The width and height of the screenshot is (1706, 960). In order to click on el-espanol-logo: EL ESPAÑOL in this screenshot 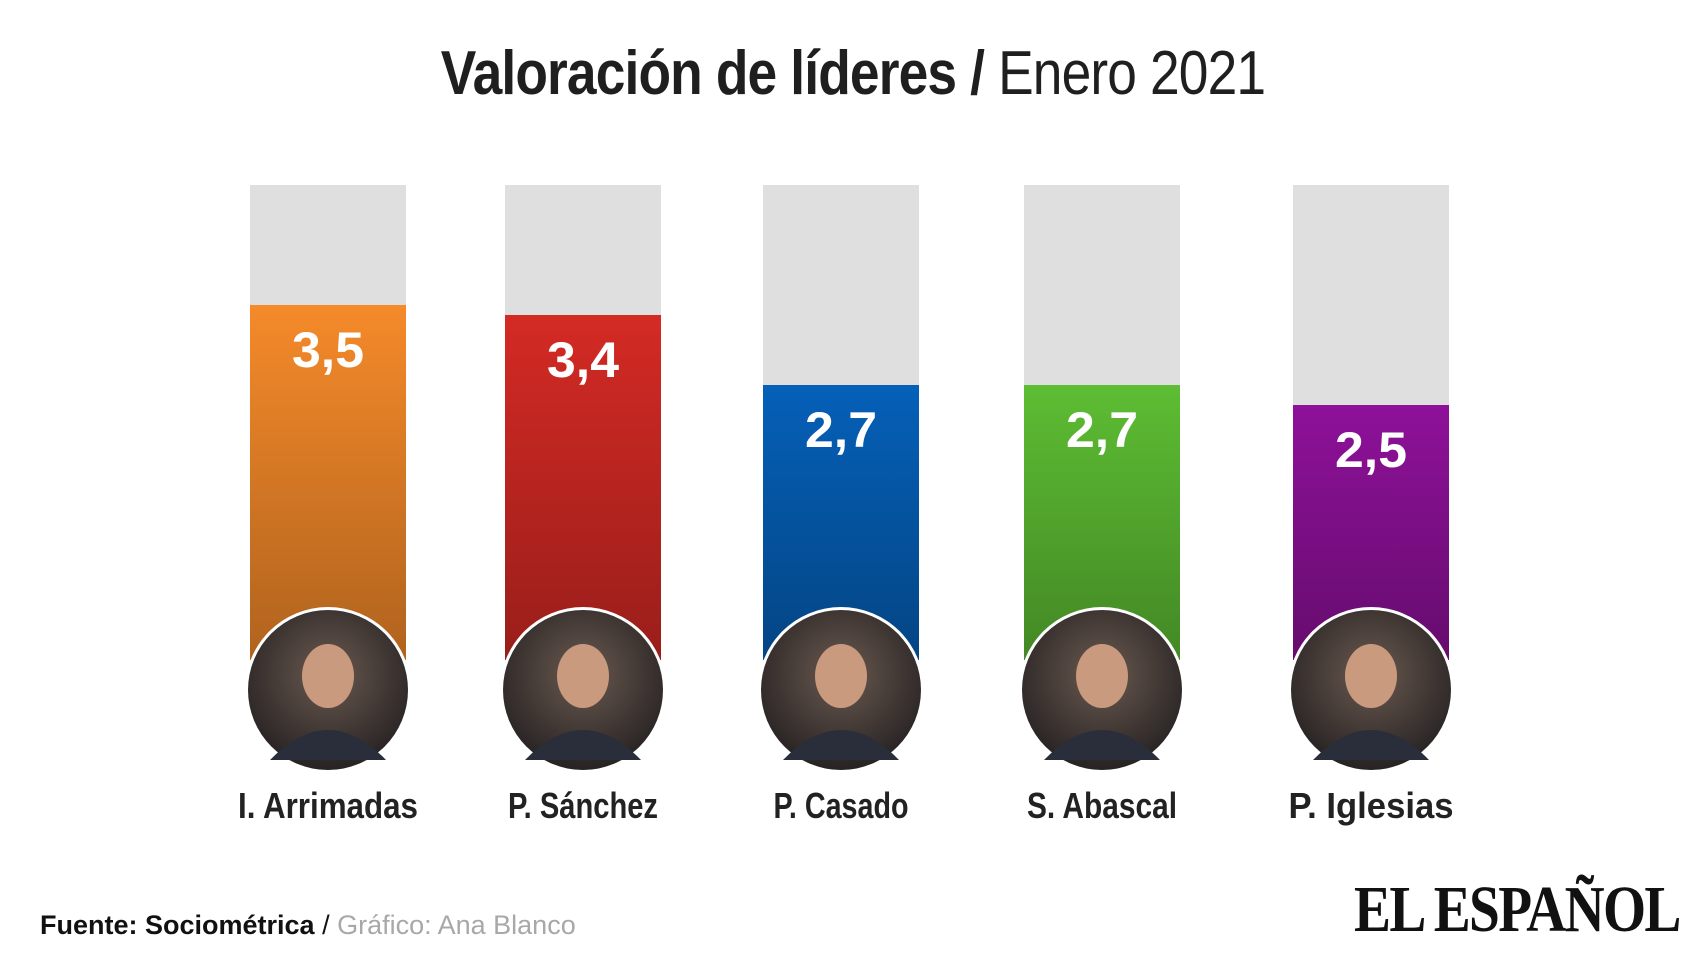, I will do `click(1517, 909)`.